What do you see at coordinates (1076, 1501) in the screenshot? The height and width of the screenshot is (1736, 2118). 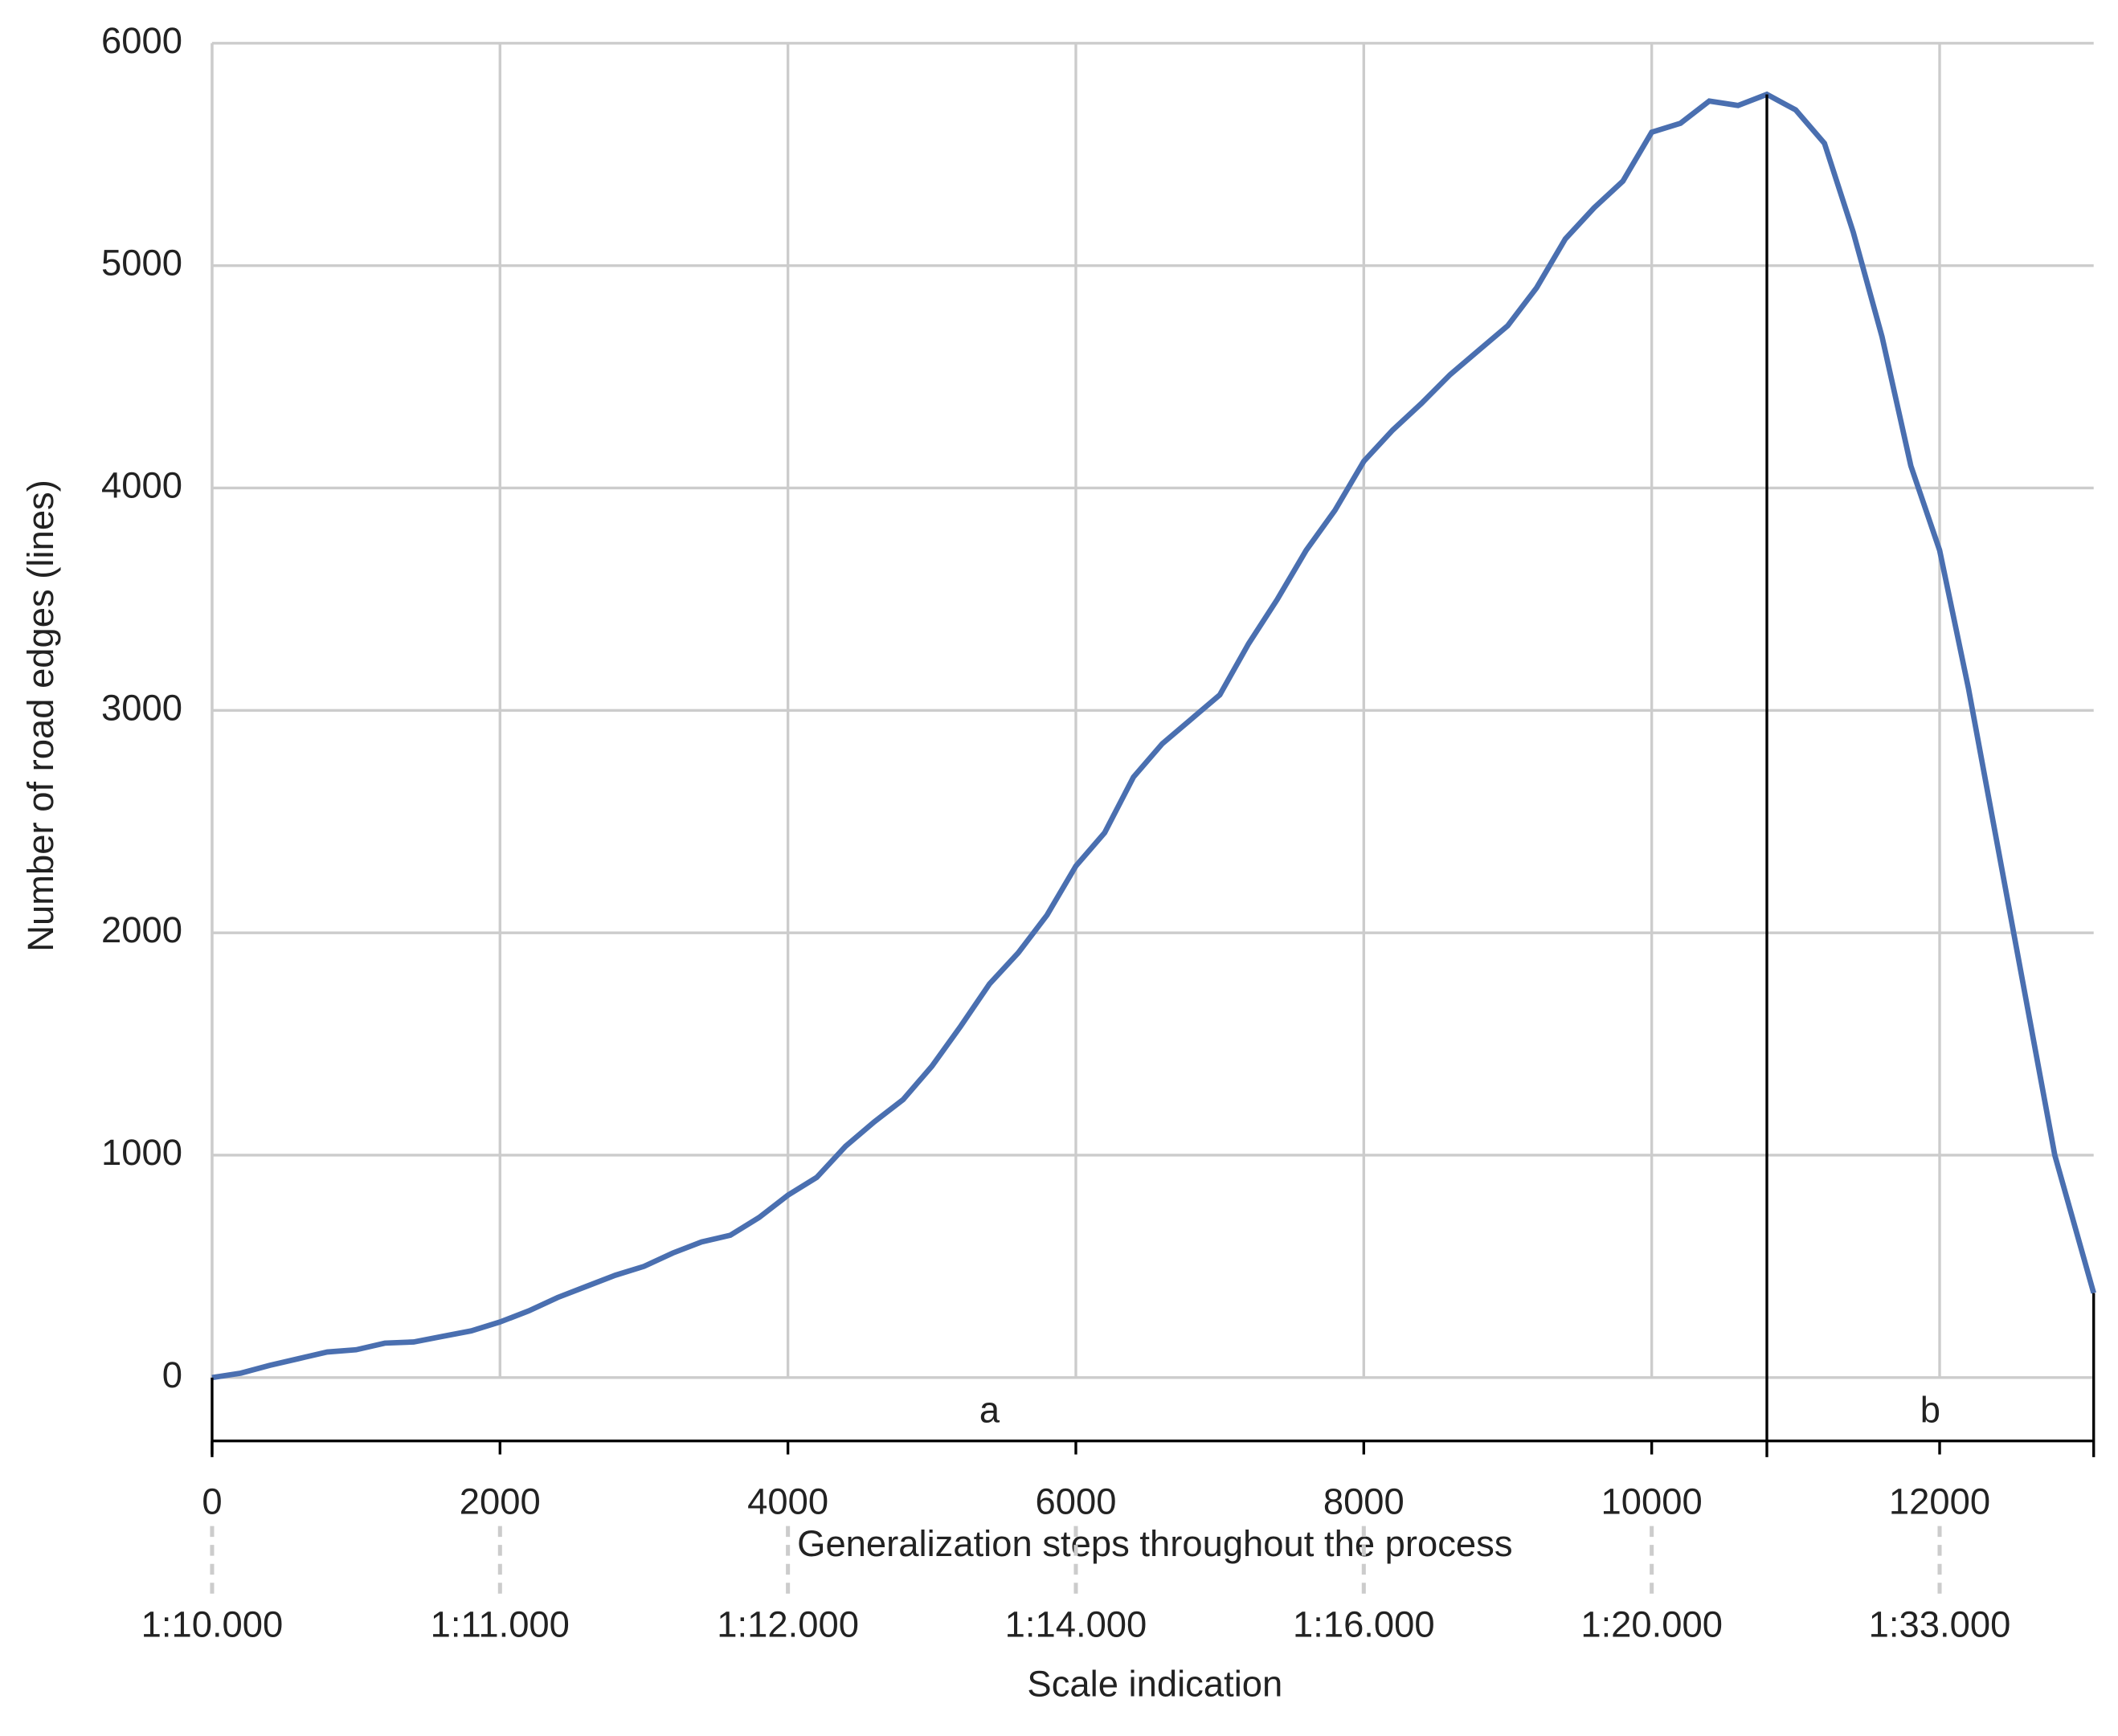 I see `x-tick-label: 6000` at bounding box center [1076, 1501].